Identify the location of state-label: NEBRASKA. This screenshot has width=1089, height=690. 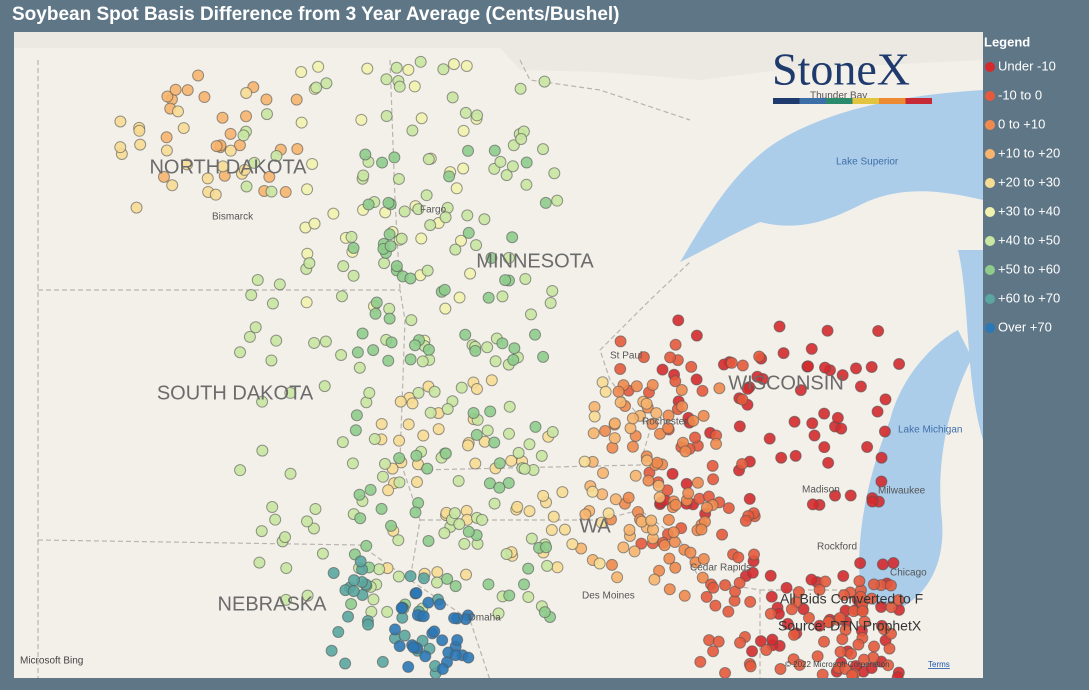
(273, 604).